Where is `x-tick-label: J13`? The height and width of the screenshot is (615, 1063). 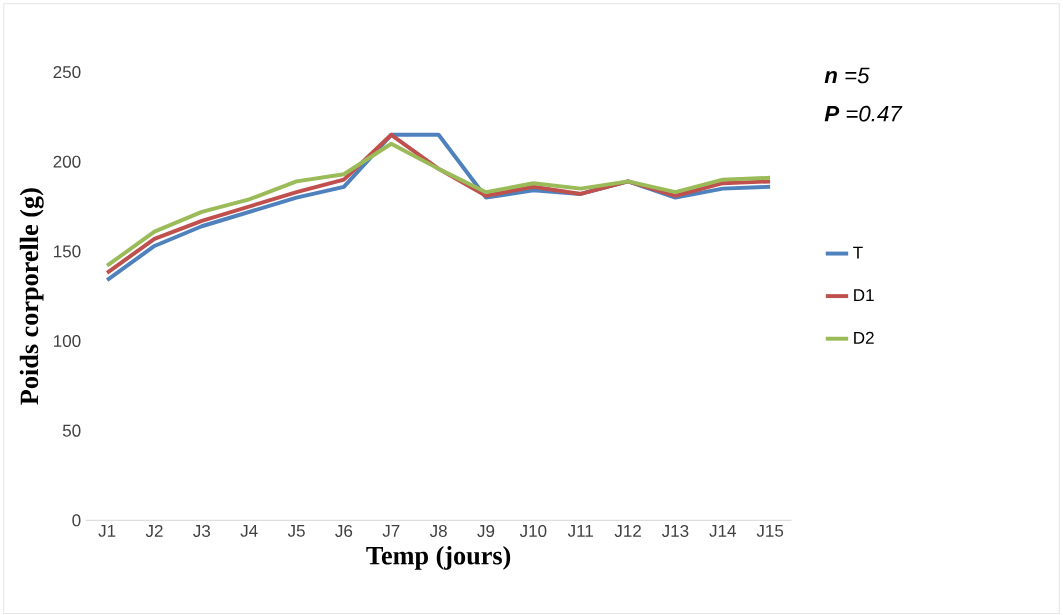
x-tick-label: J13 is located at coordinates (675, 530).